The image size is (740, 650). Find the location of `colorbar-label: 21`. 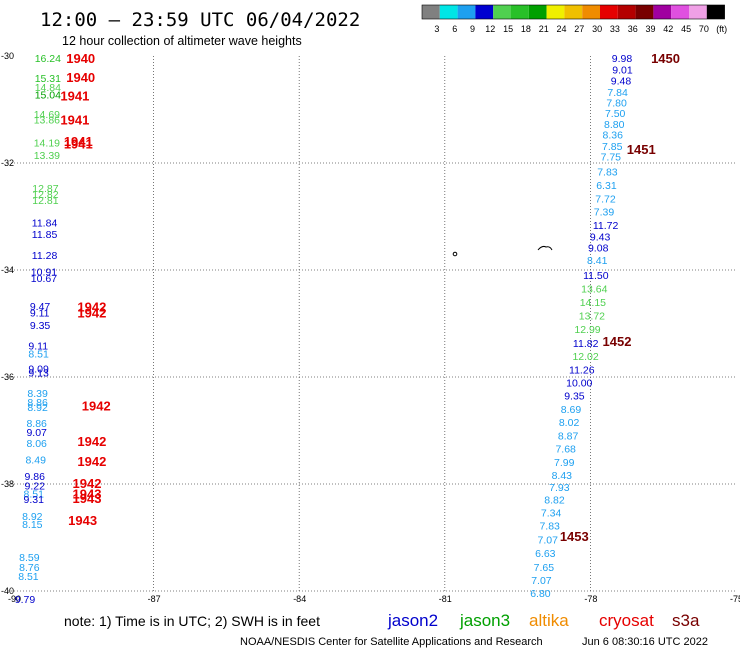

colorbar-label: 21 is located at coordinates (544, 29).